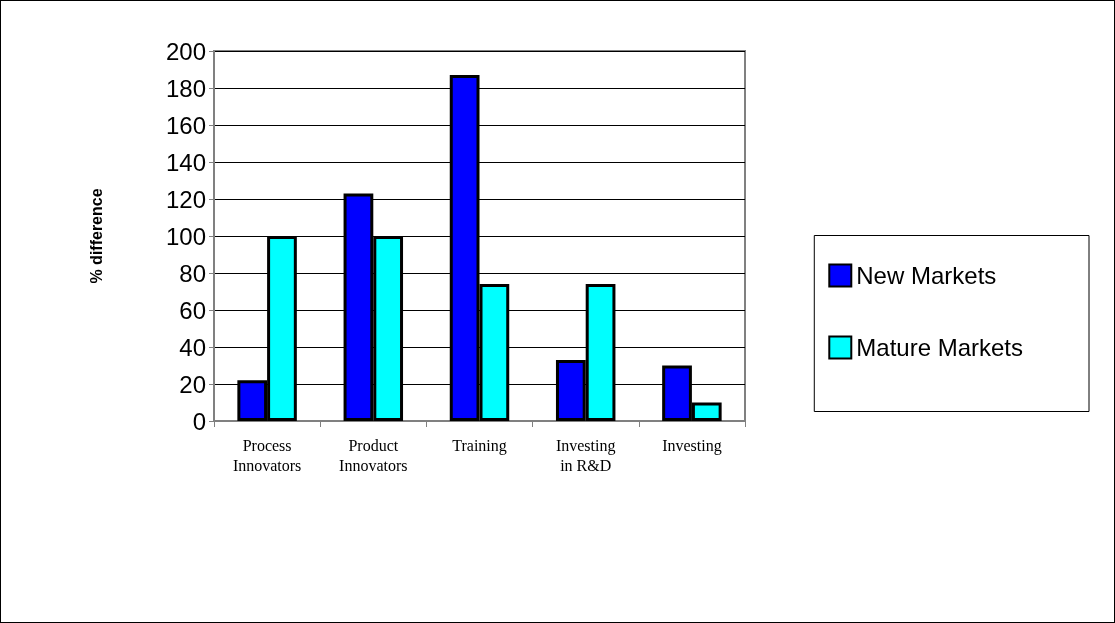  What do you see at coordinates (192, 273) in the screenshot?
I see `y-tick-label: 80` at bounding box center [192, 273].